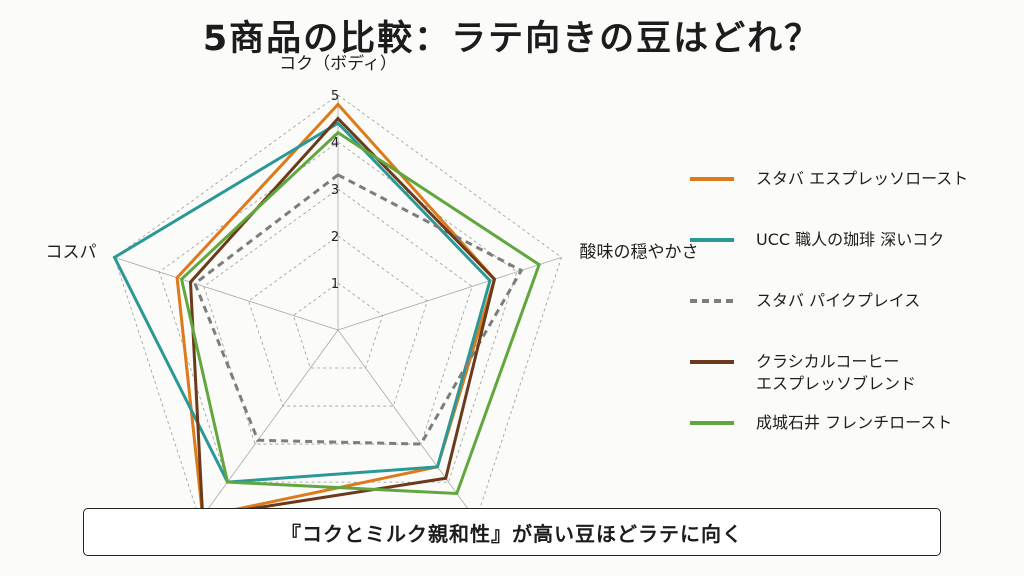  What do you see at coordinates (335, 190) in the screenshot?
I see `tick-label: 3` at bounding box center [335, 190].